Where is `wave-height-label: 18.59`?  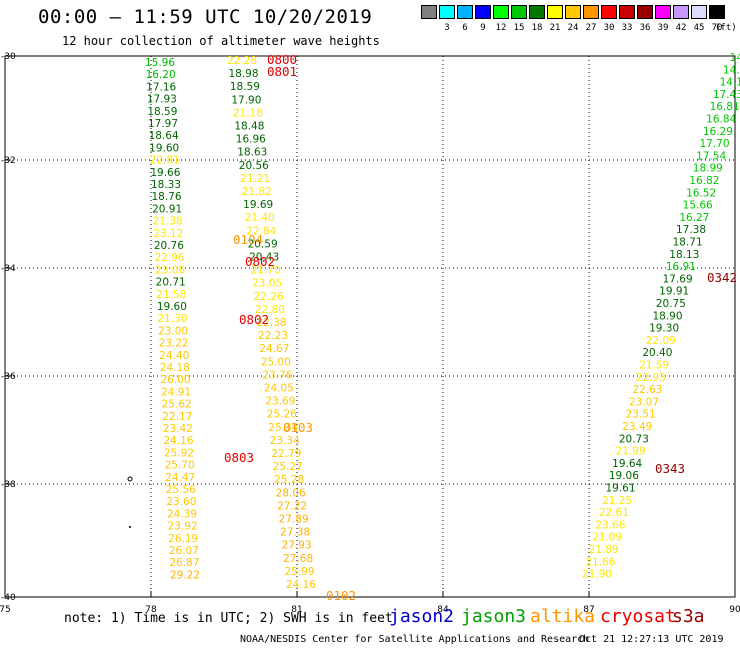
wave-height-label: 18.59 is located at coordinates (162, 112).